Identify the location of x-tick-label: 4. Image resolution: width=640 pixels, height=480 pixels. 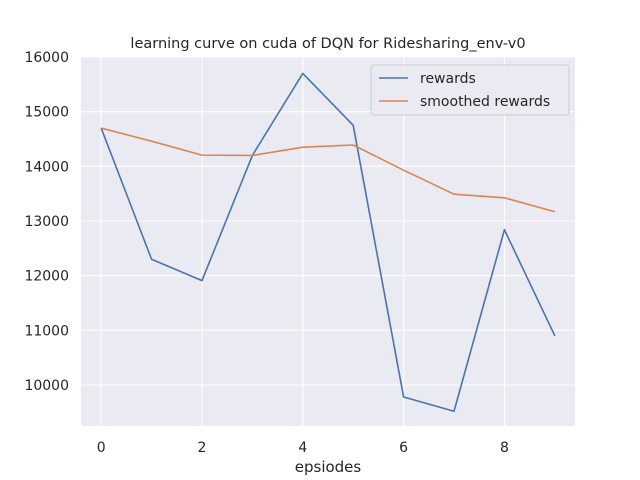
(302, 448).